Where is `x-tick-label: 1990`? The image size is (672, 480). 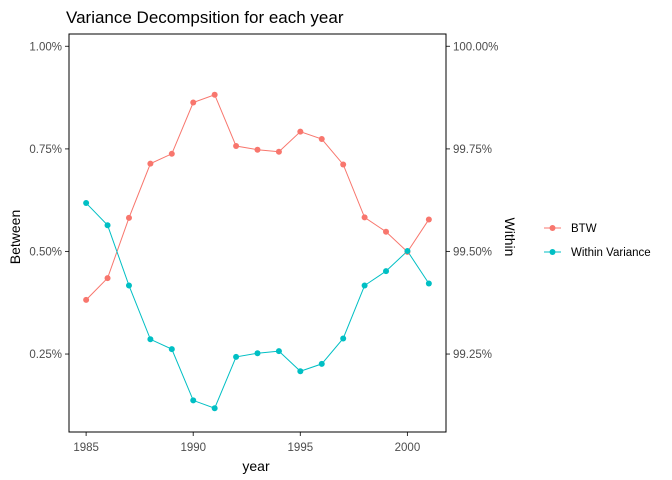
x-tick-label: 1990 is located at coordinates (193, 448).